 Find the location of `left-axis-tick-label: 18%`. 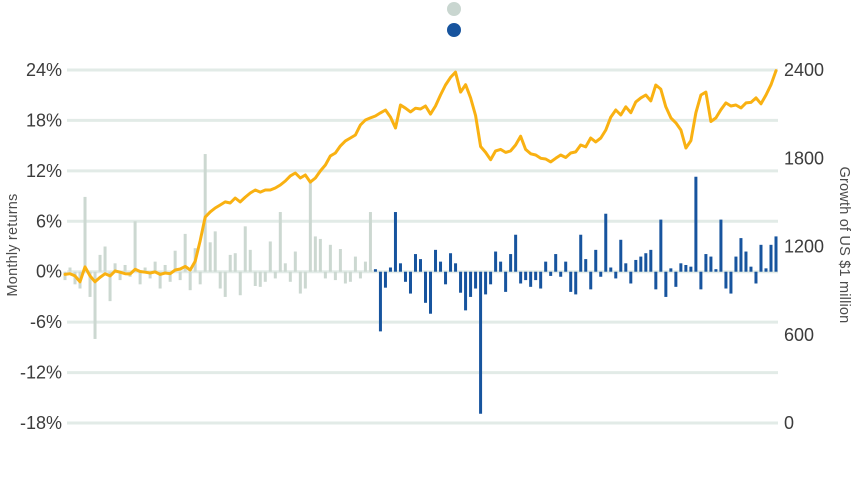

left-axis-tick-label: 18% is located at coordinates (44, 120).